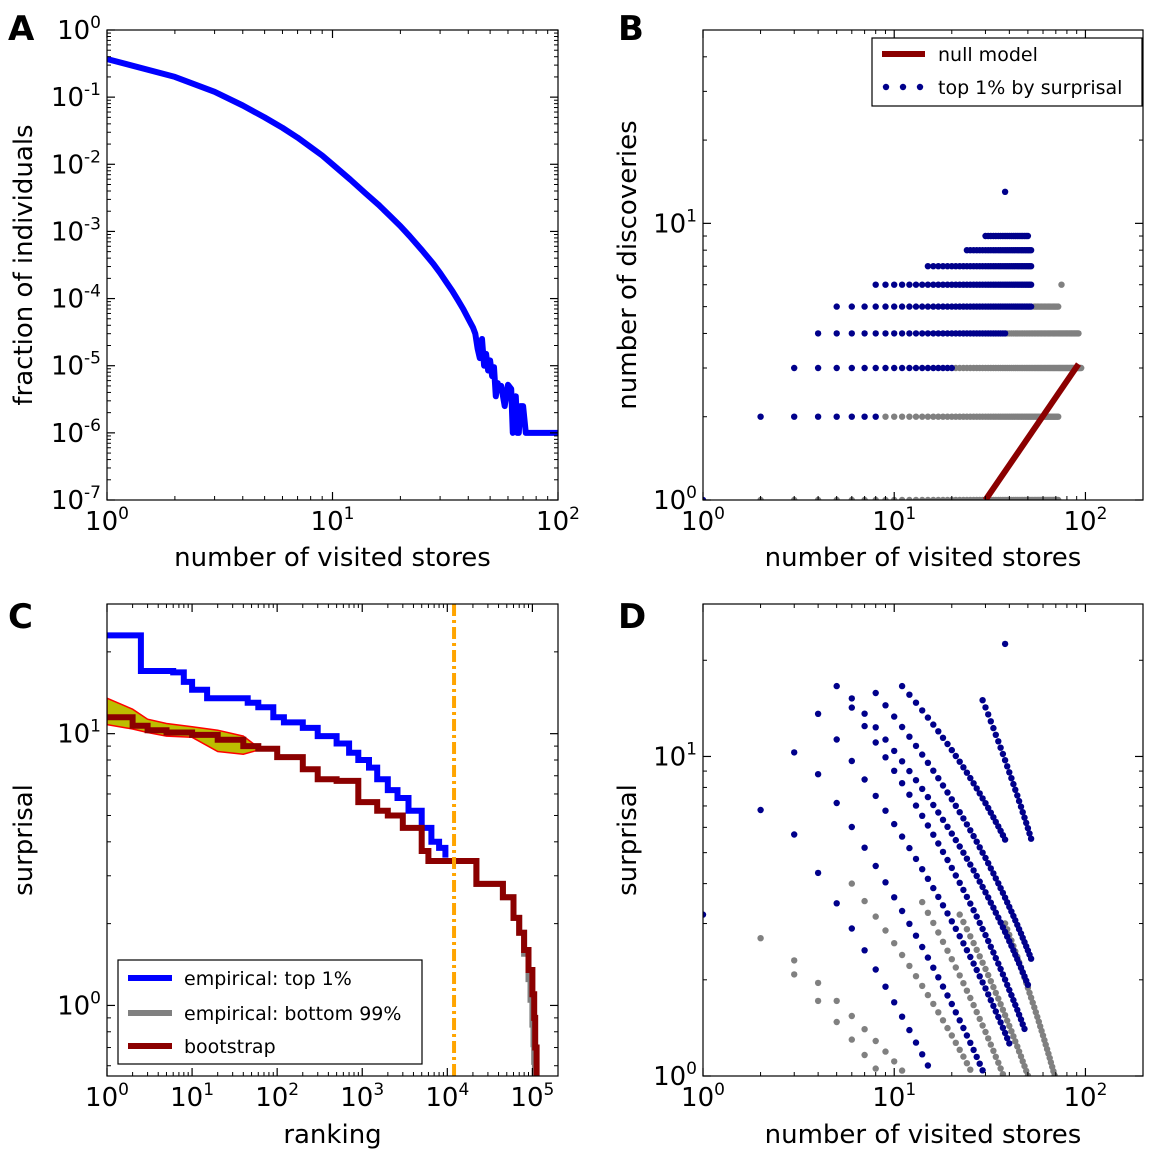  Describe the element at coordinates (79, 29) in the screenshot. I see `y-tick-label: 10⁰` at that location.